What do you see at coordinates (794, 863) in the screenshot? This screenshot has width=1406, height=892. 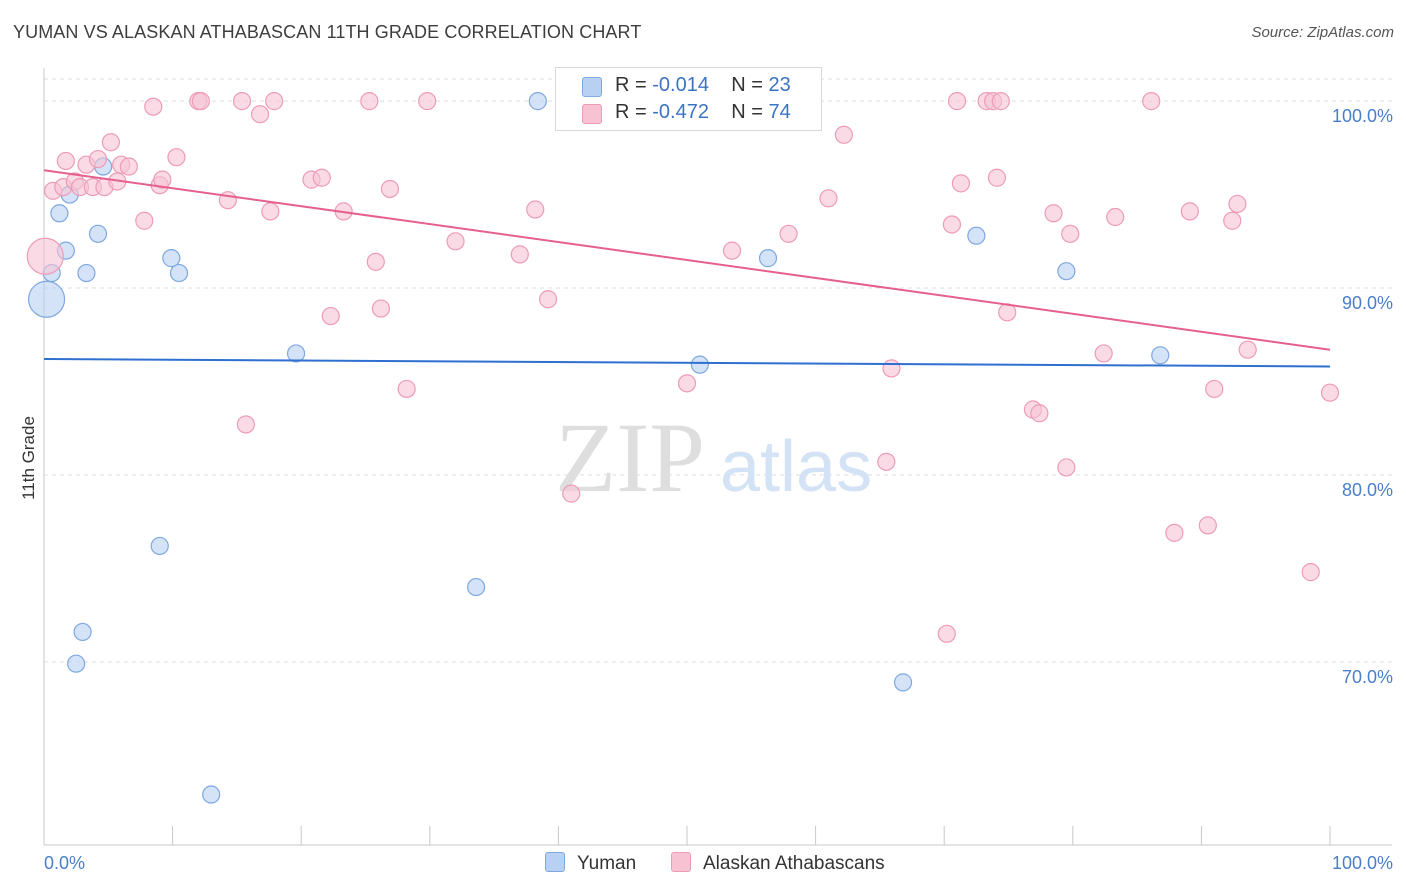 I see `athabascan-legend-label: Alaskan Athabascans` at bounding box center [794, 863].